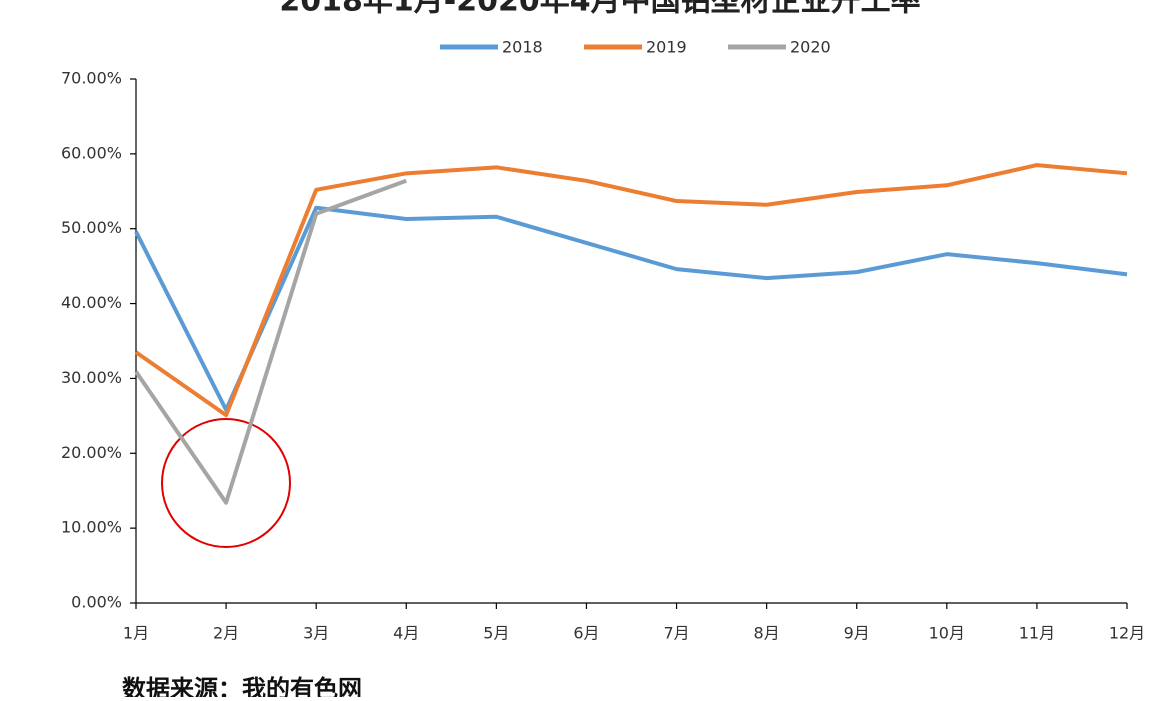 This screenshot has height=701, width=1153. What do you see at coordinates (270, 341) in the screenshot?
I see `series-line` at bounding box center [270, 341].